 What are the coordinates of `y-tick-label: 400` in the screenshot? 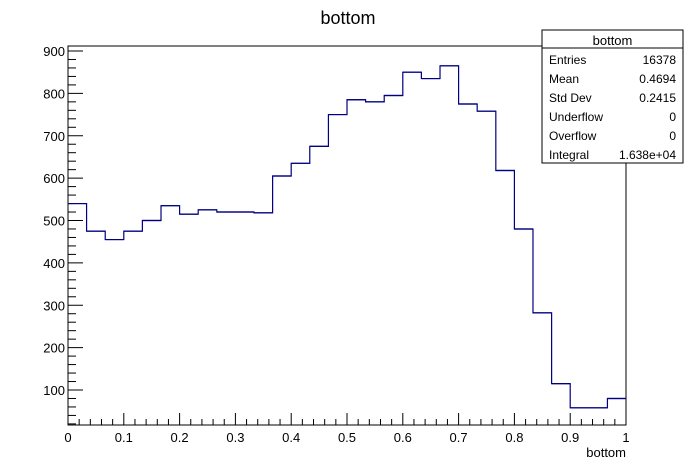 It's located at (54, 263).